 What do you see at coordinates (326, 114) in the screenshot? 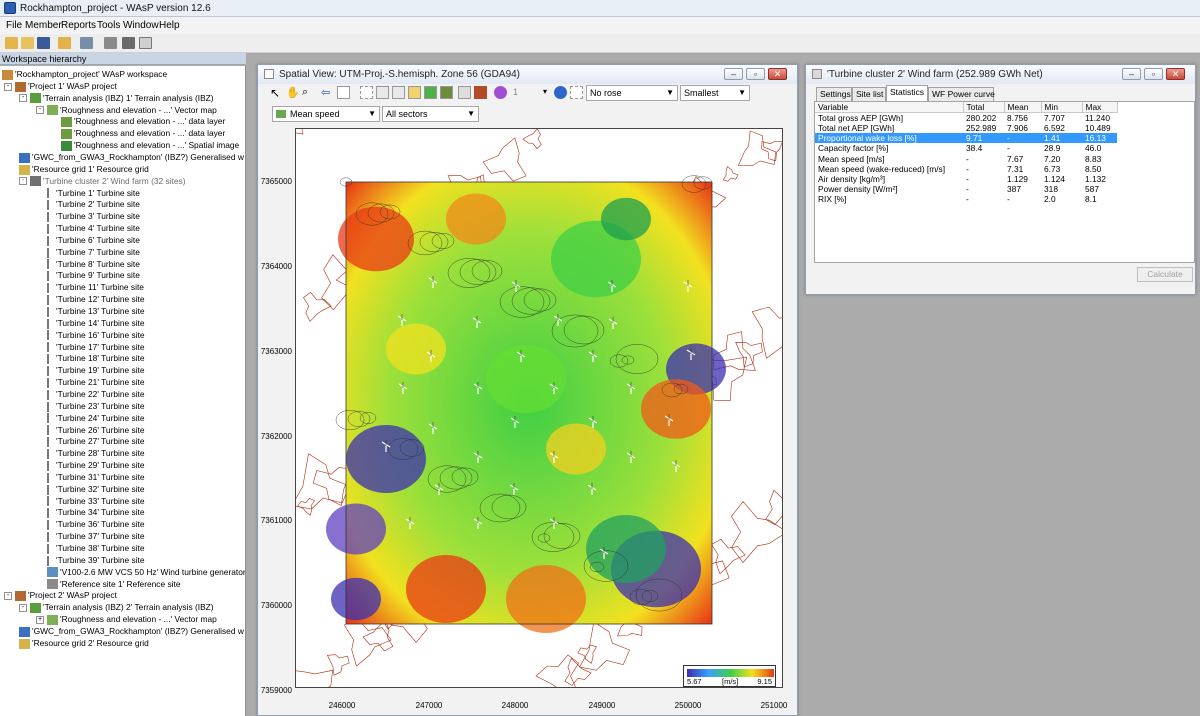
I see `layer-select: Mean speed ▼` at bounding box center [326, 114].